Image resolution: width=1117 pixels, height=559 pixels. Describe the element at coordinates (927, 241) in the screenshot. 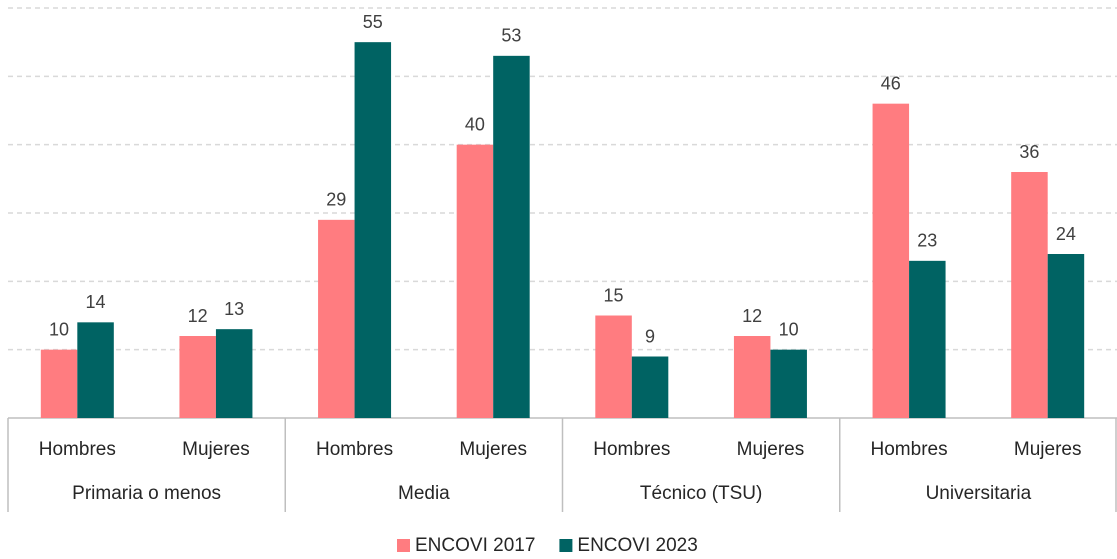

I see `data-label: 23` at that location.